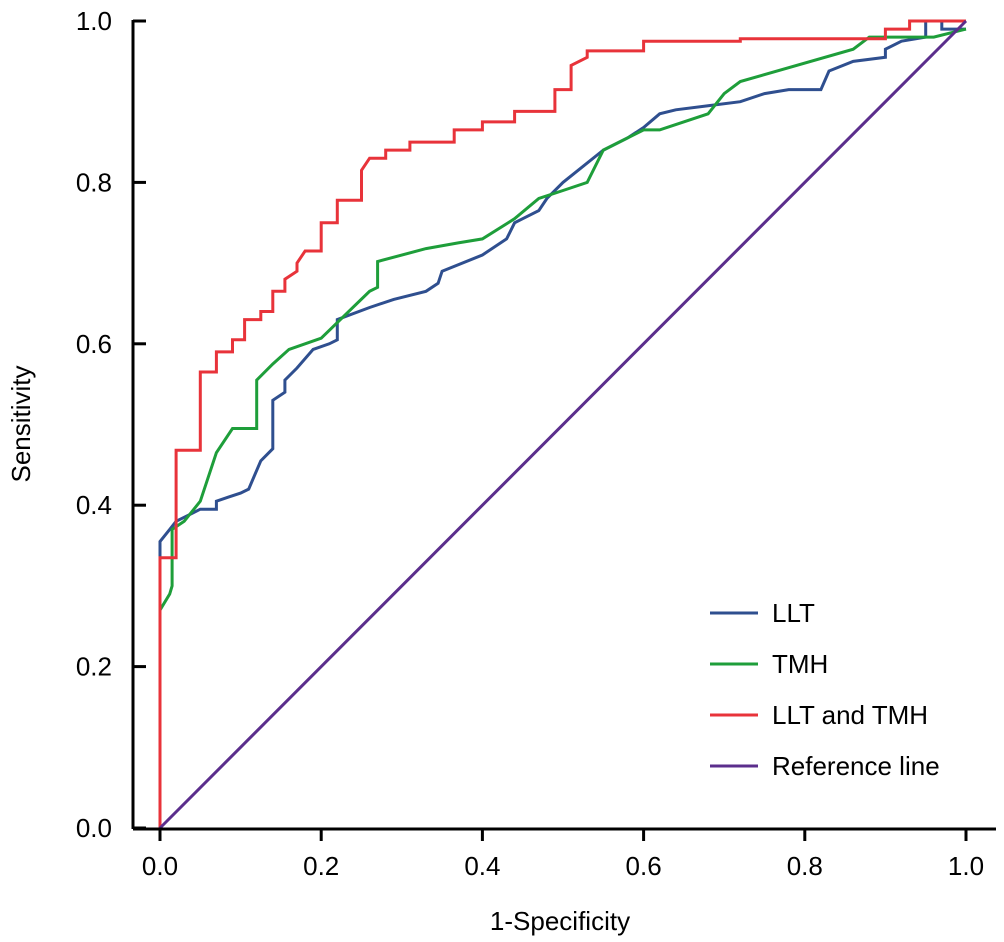 This screenshot has height=942, width=1004. What do you see at coordinates (966, 866) in the screenshot?
I see `x-tick-label: 1.0` at bounding box center [966, 866].